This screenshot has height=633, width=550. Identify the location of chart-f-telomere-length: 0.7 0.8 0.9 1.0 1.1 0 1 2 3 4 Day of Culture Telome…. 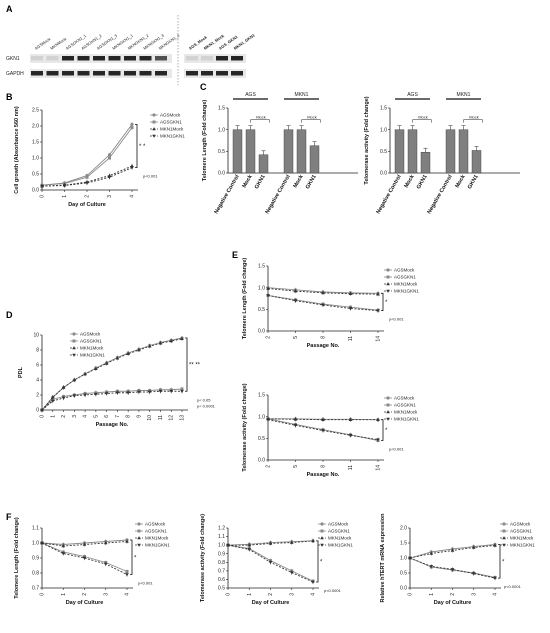
(92, 561).